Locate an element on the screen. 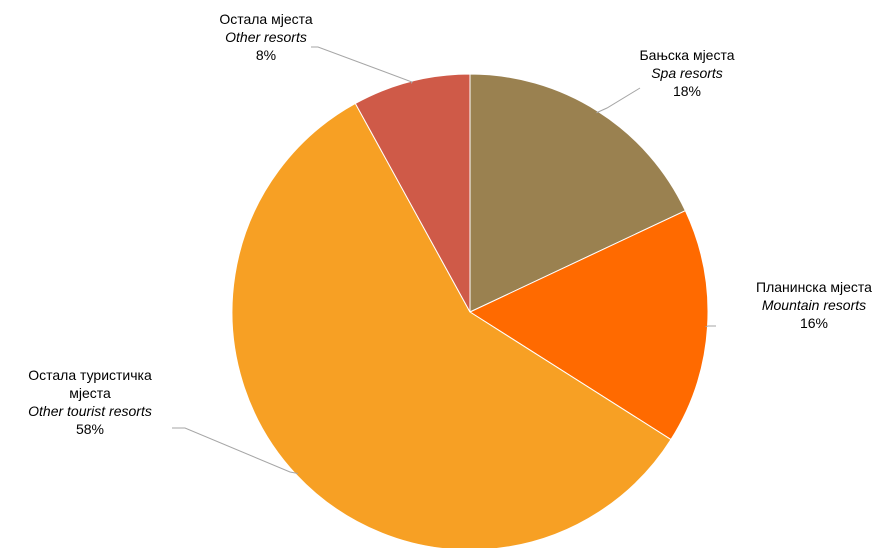 Image resolution: width=887 pixels, height=548 pixels. slice-name-spa-resorts: Бањска мјеста is located at coordinates (687, 55).